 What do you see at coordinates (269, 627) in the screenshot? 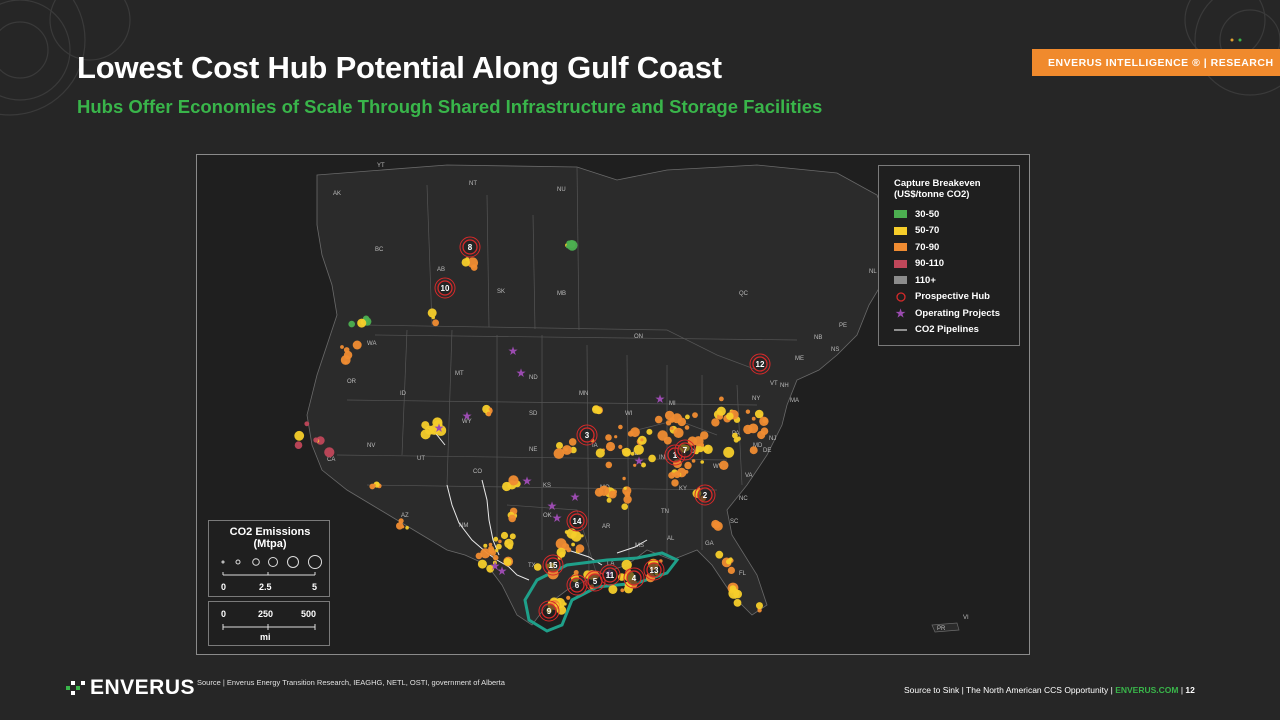
I see `scale-line` at bounding box center [269, 627].